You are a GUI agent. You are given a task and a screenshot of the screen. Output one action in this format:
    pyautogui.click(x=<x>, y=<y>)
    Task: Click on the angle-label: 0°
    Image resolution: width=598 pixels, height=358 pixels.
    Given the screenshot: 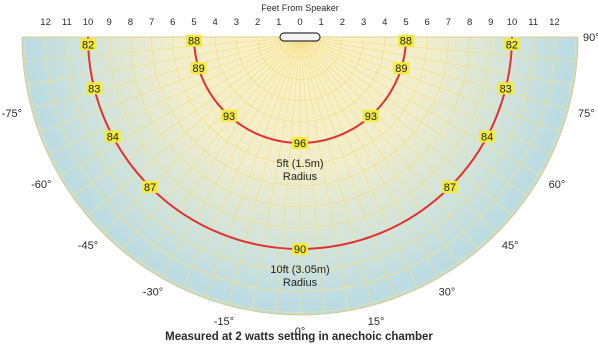 What is the action you would take?
    pyautogui.click(x=300, y=332)
    